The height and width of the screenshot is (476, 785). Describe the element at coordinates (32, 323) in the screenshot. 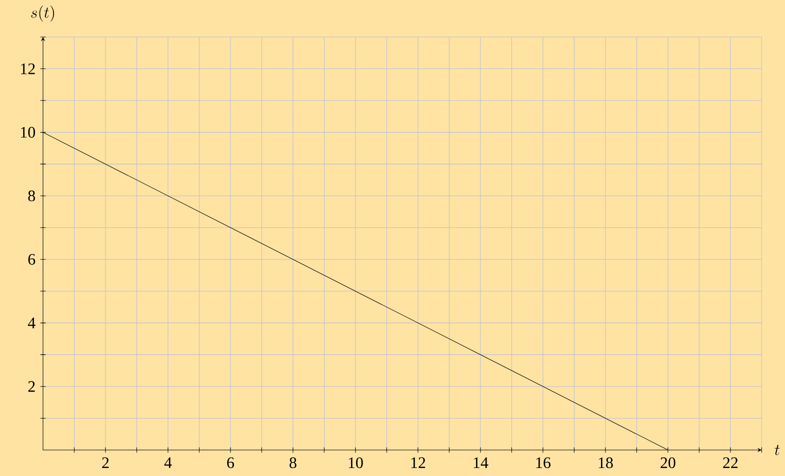

I see `y-tick-label: 4` at that location.